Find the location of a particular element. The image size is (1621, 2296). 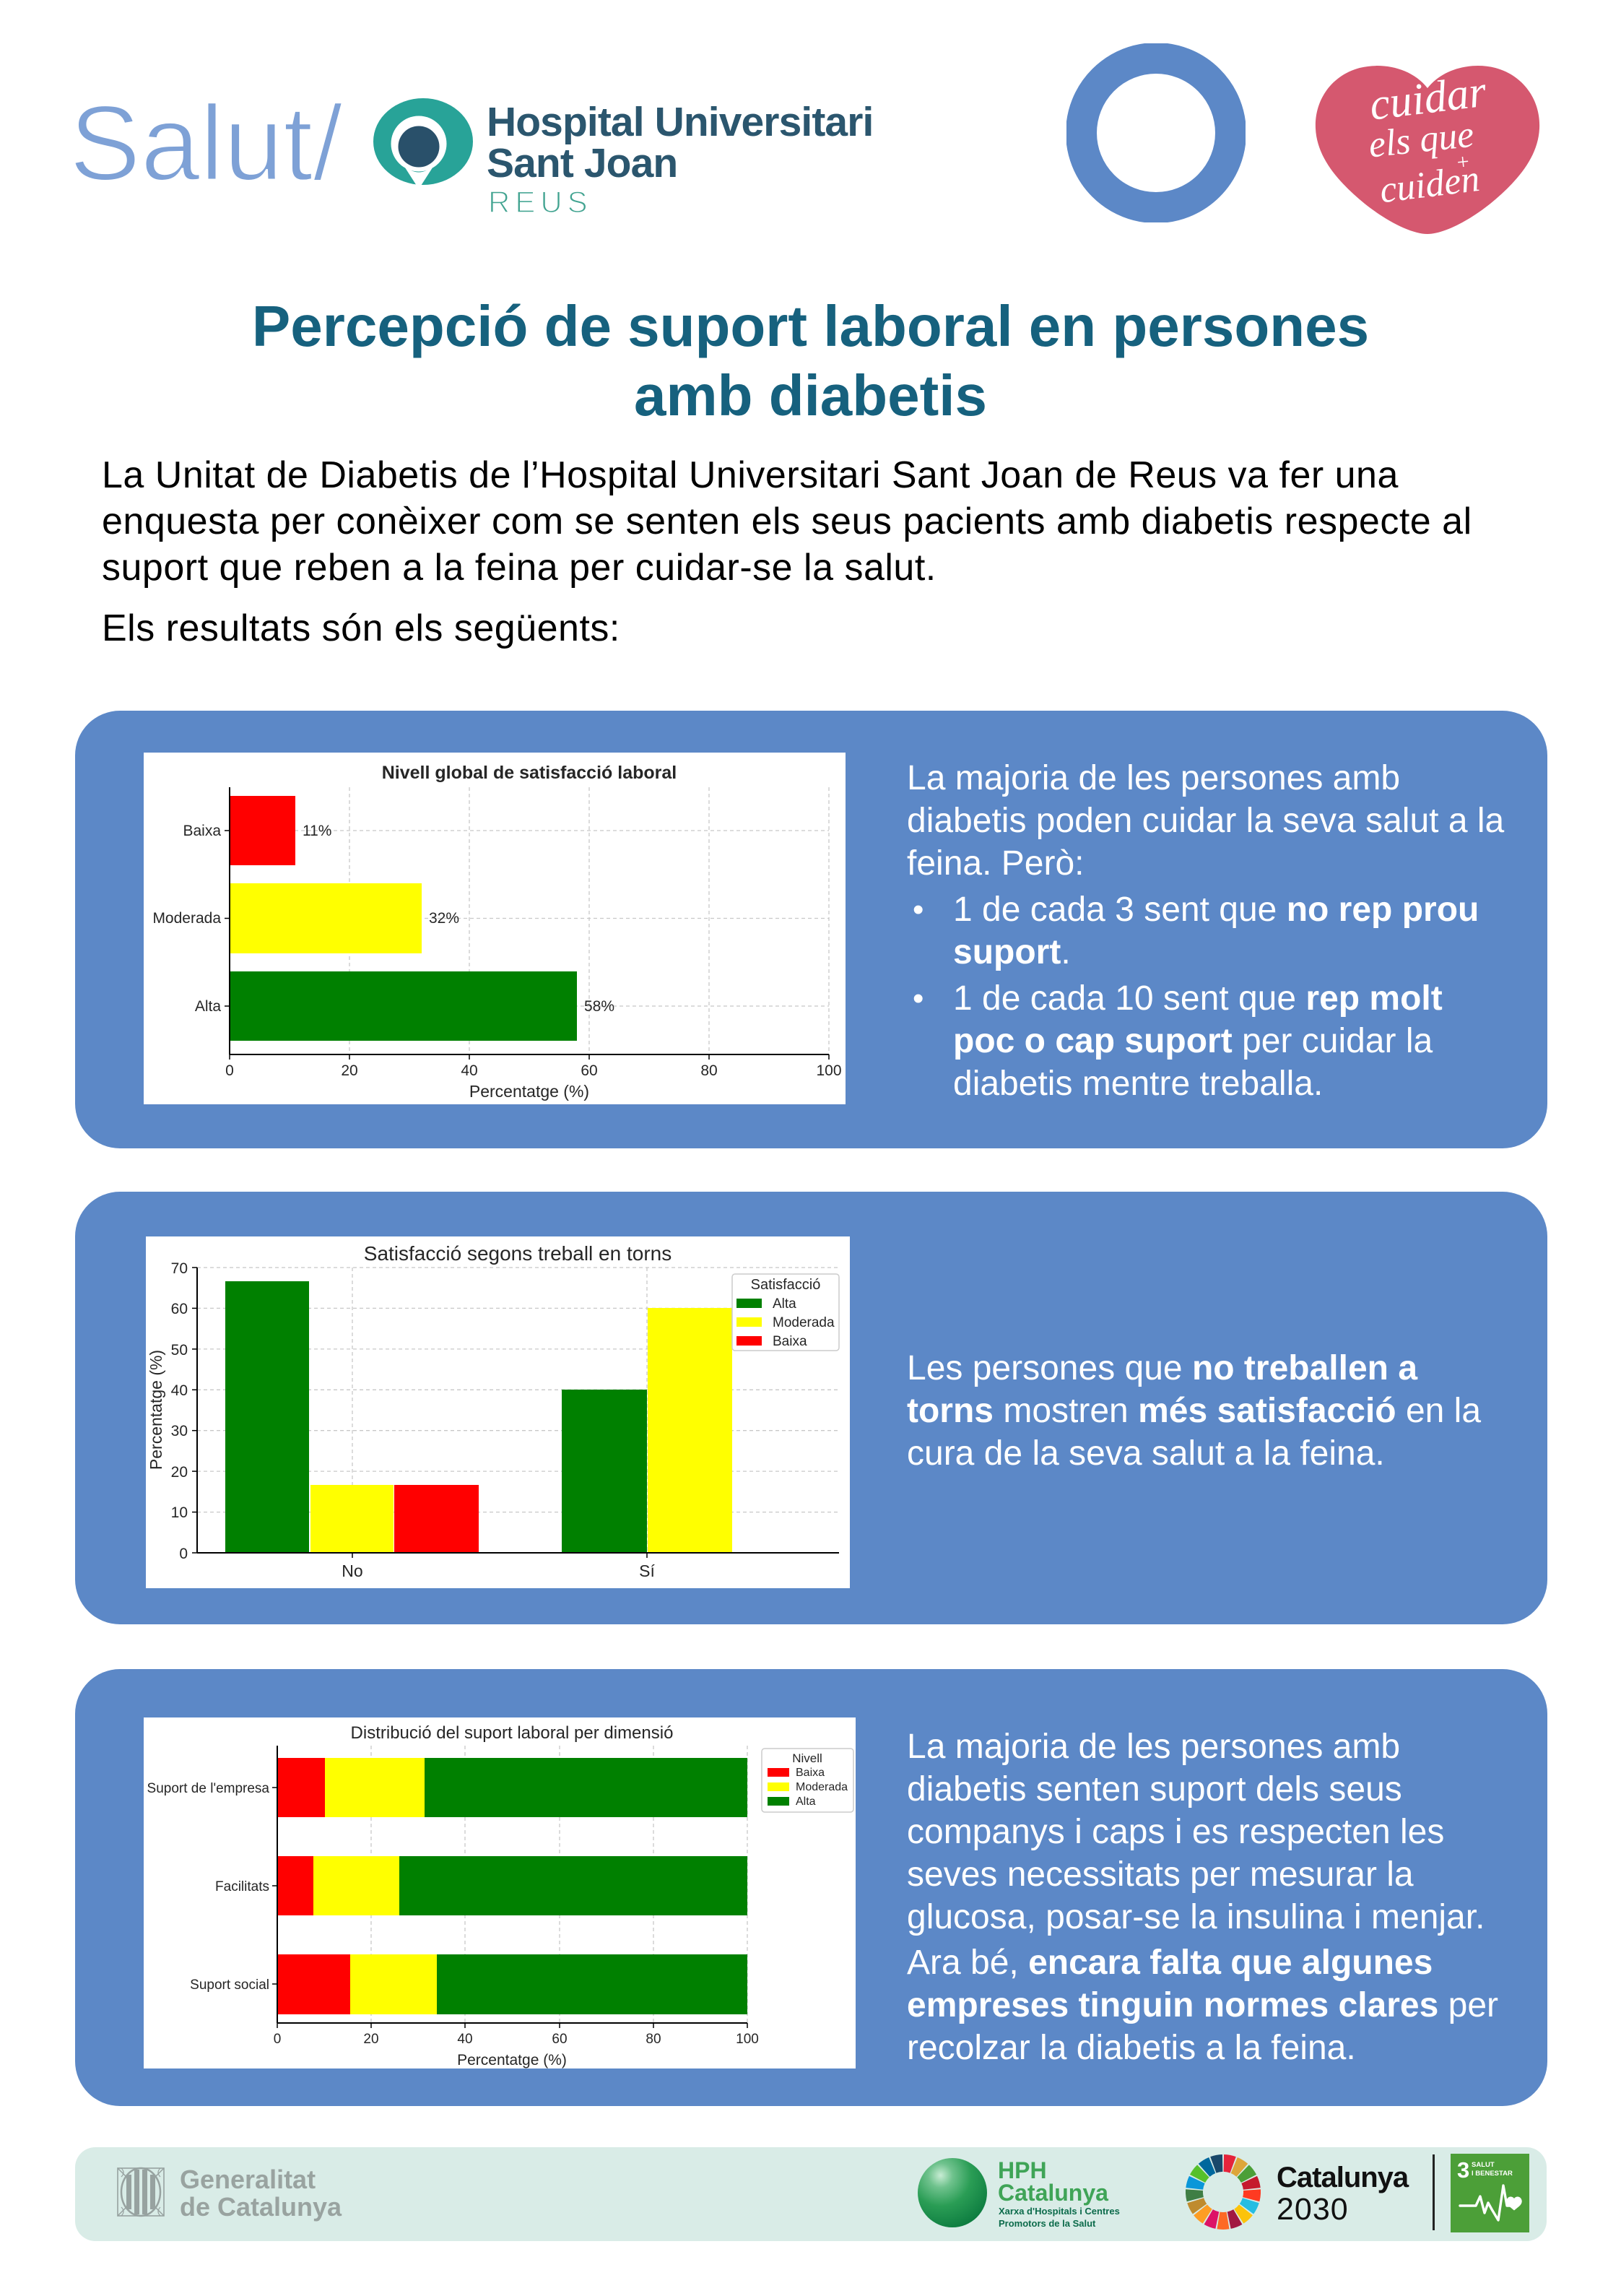

svg-text: Facilitats is located at coordinates (242, 1886).